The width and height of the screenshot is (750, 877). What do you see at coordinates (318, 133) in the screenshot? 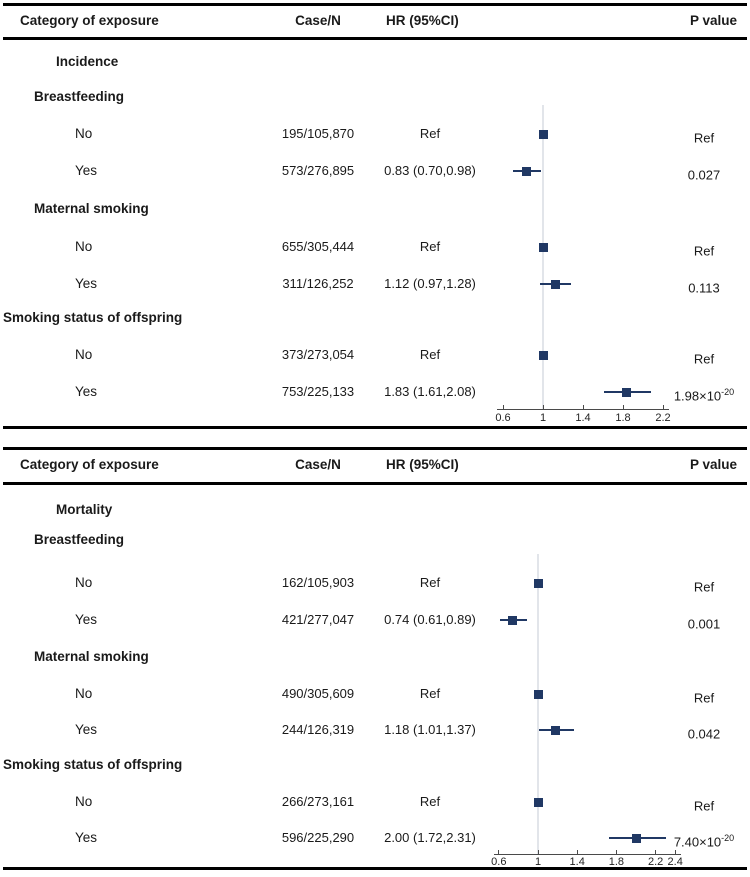
I see `case-n-value: 195/105,870` at bounding box center [318, 133].